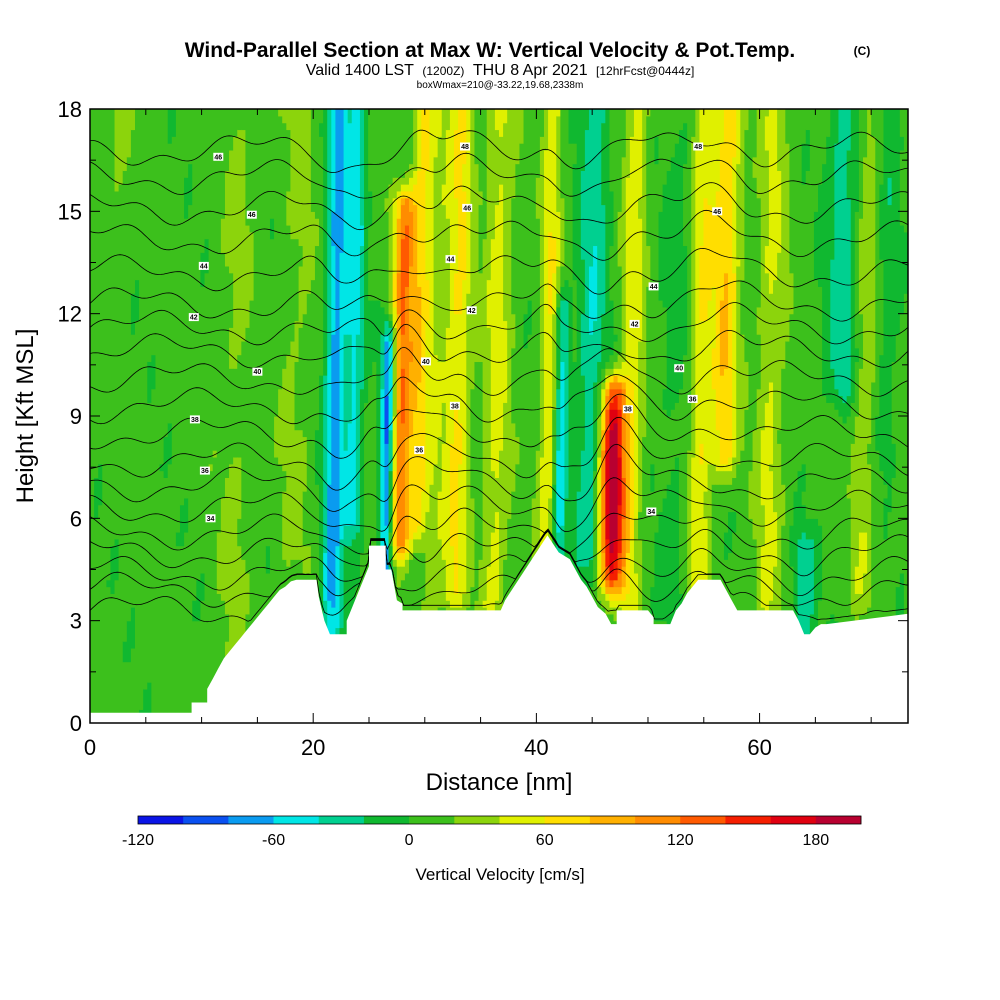 Image resolution: width=1000 pixels, height=1000 pixels. I want to click on colorbar-frame, so click(499, 820).